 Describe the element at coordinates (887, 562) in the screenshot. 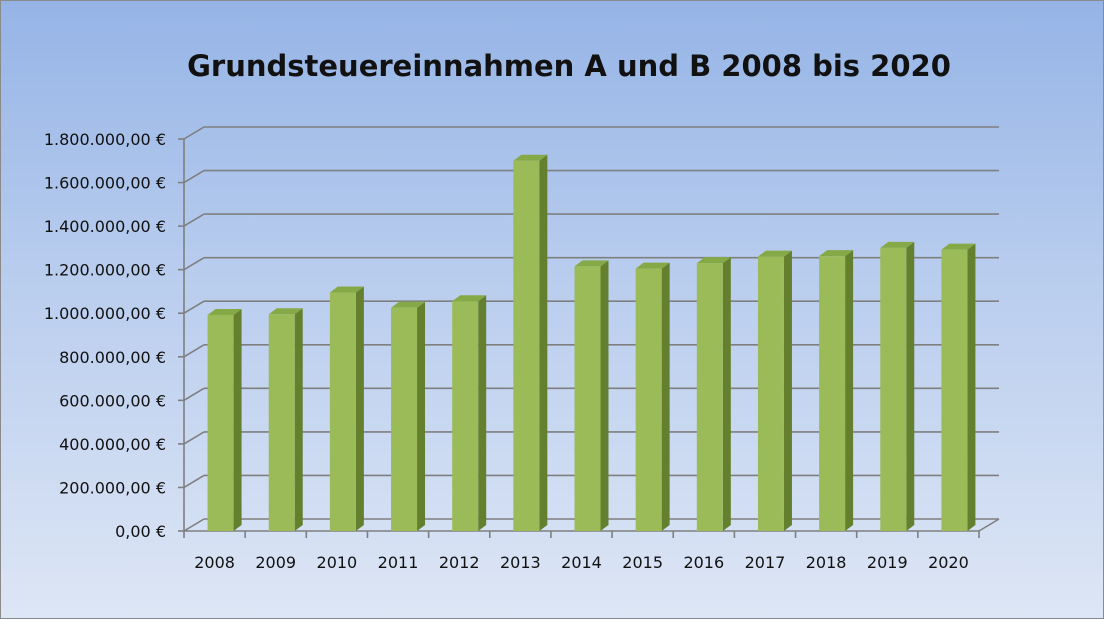

I see `x-tick-label: 2019` at that location.